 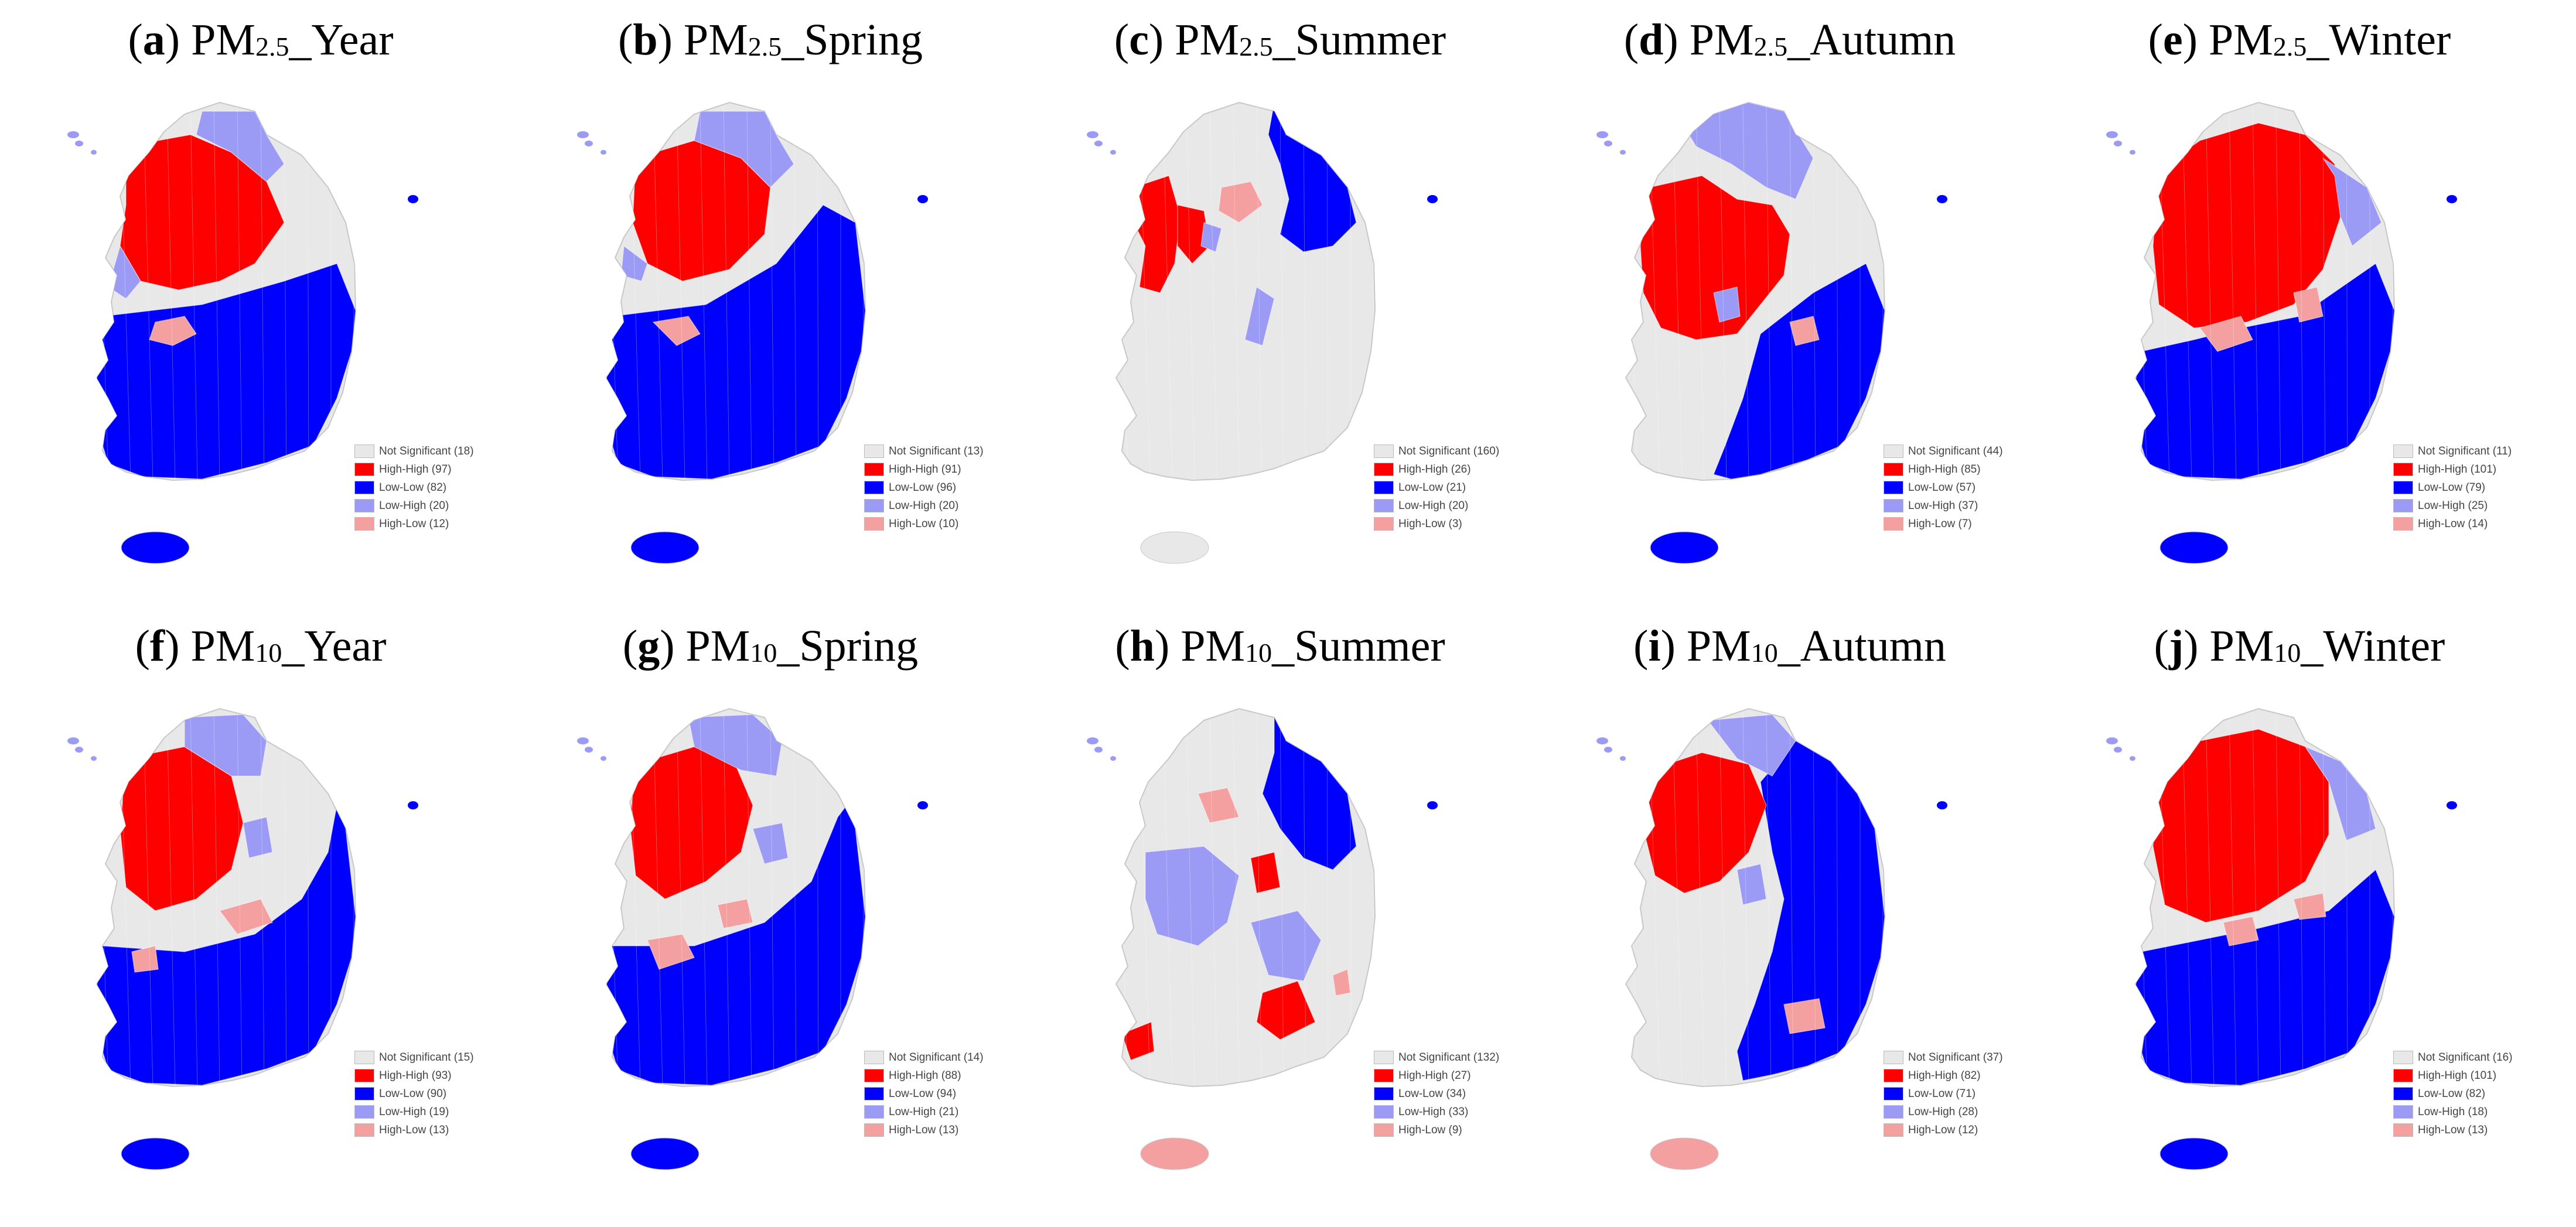 What do you see at coordinates (1359, 39) in the screenshot?
I see `period-name: _Summer` at bounding box center [1359, 39].